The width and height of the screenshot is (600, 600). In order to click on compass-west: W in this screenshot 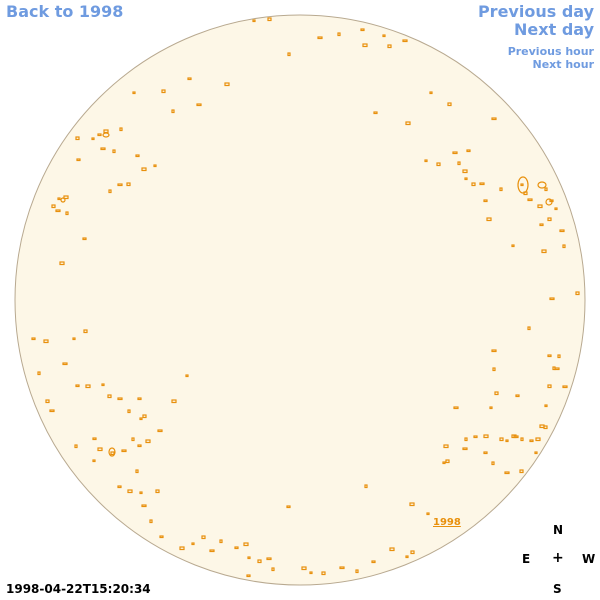, I will do `click(589, 559)`.